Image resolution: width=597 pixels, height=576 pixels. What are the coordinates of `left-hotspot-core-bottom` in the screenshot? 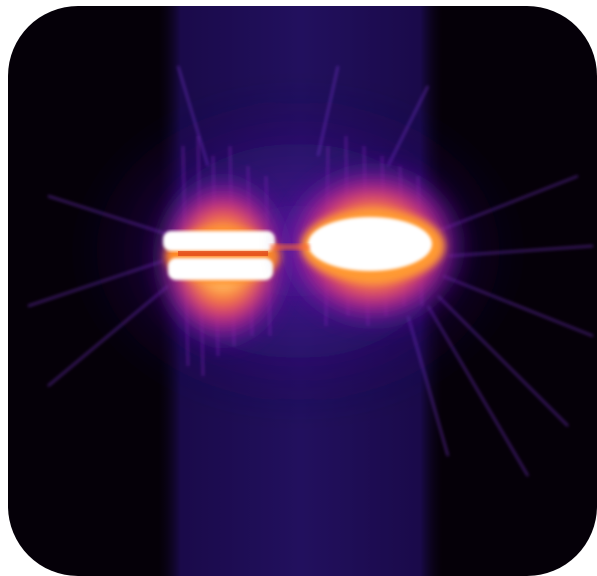 It's located at (220, 269).